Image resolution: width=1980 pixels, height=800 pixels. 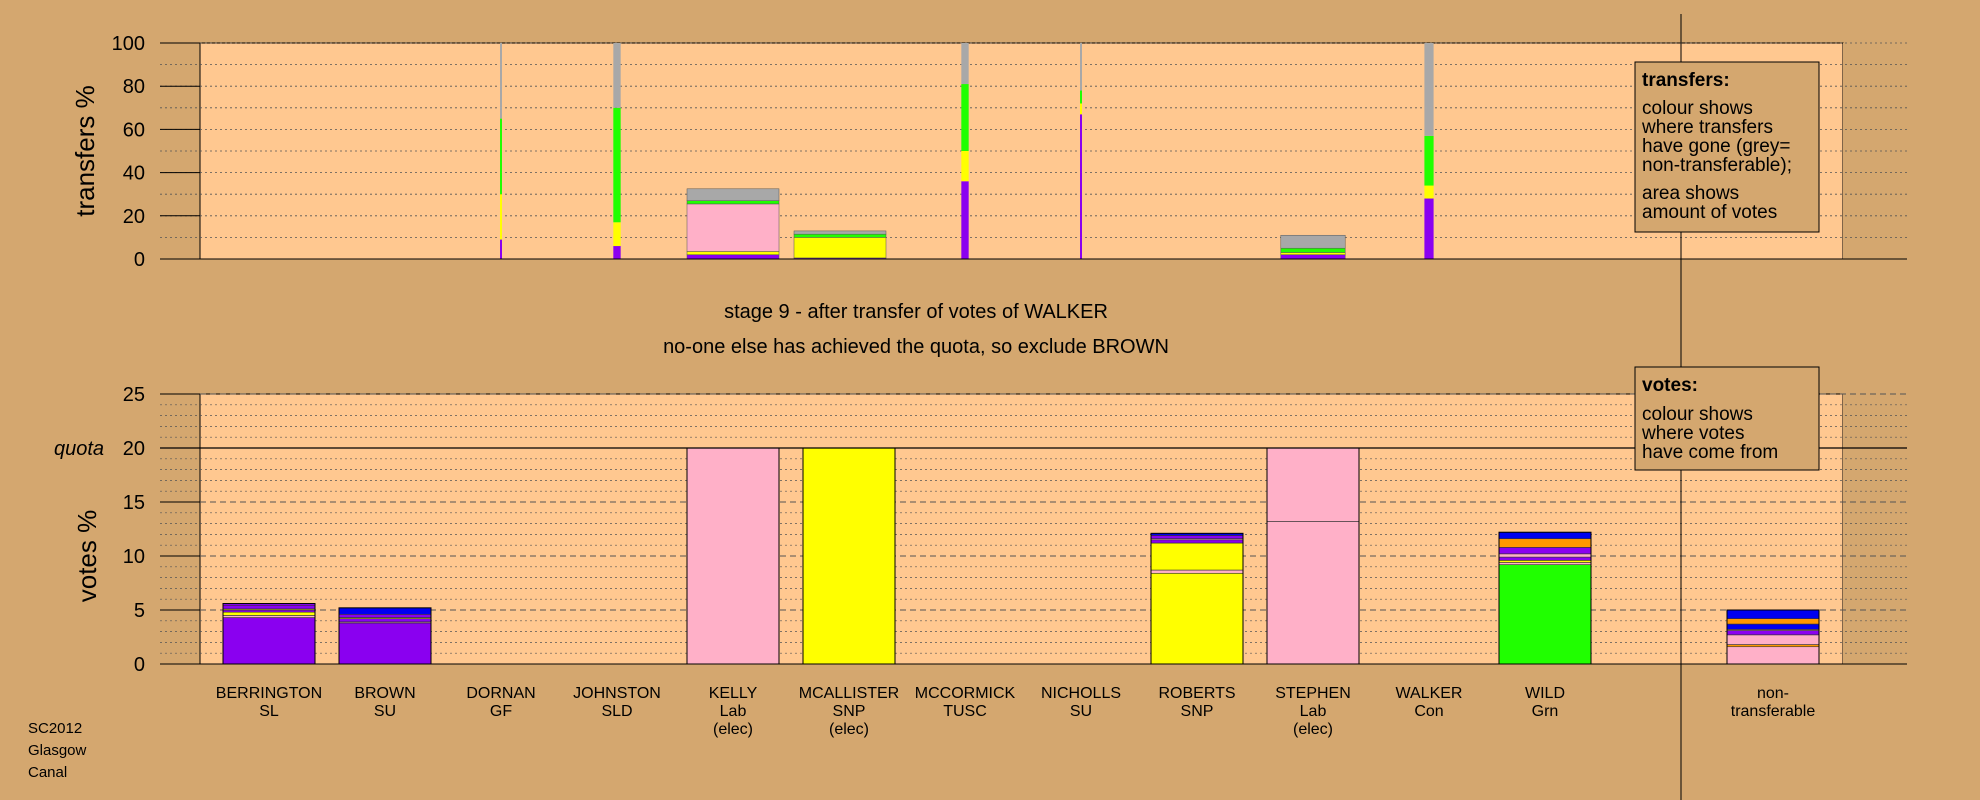 I want to click on votes-y-tick-label: 0, so click(x=139, y=665).